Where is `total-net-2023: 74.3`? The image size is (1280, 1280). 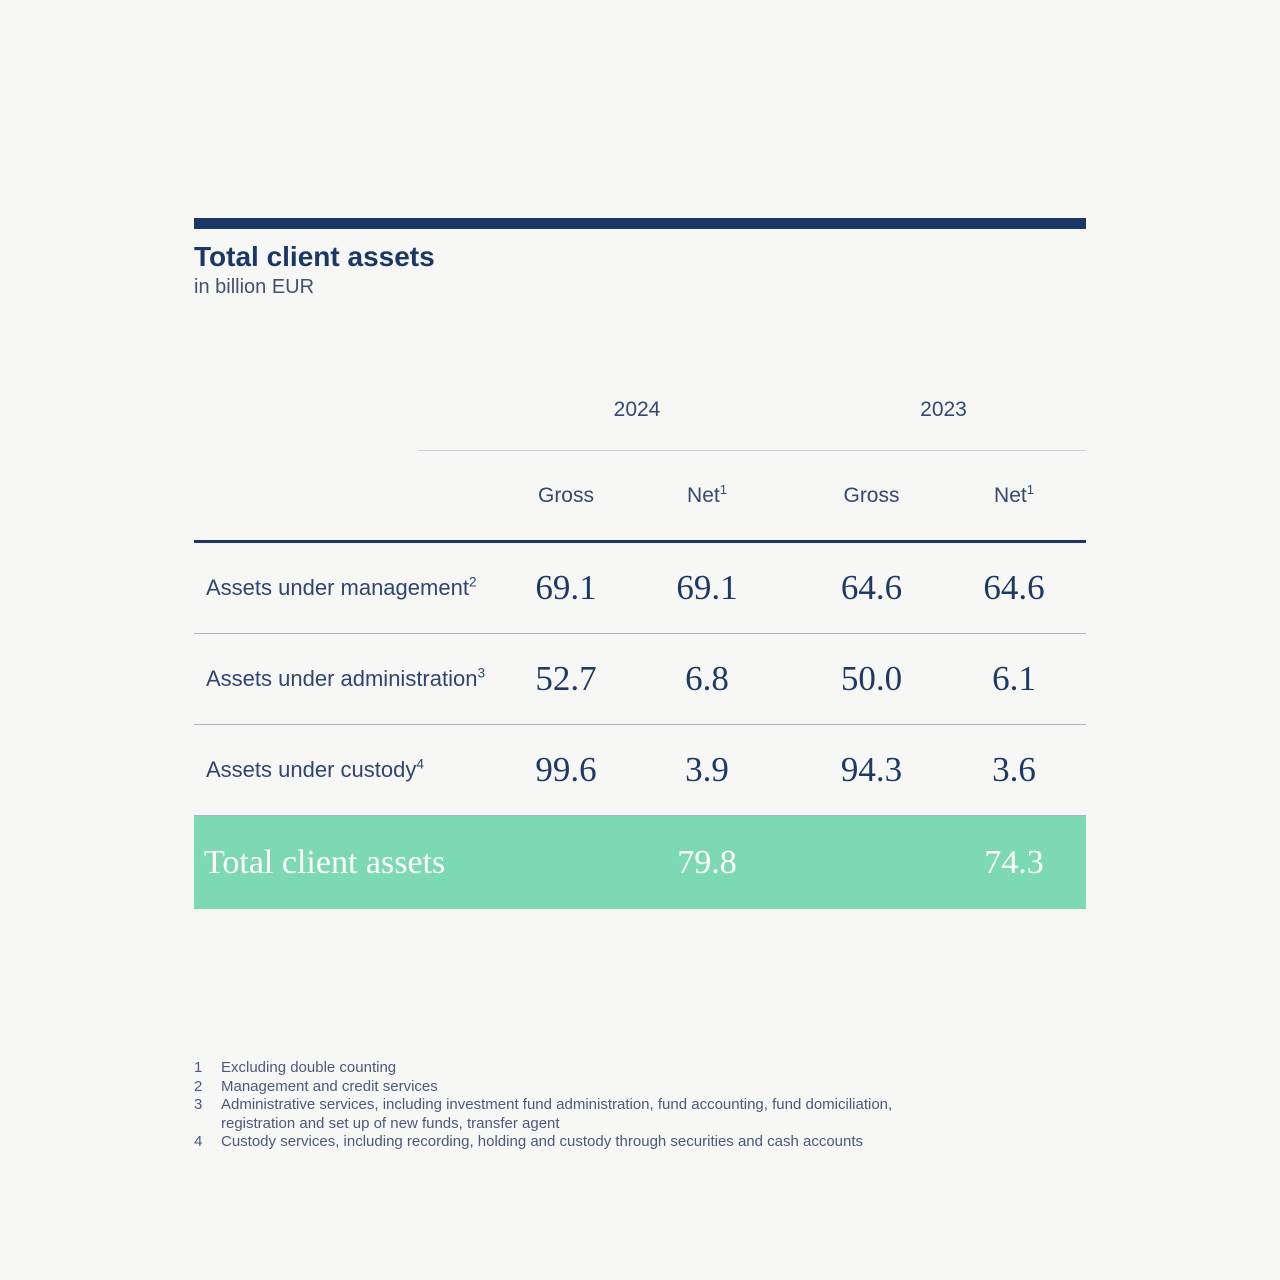 total-net-2023: 74.3 is located at coordinates (1014, 862).